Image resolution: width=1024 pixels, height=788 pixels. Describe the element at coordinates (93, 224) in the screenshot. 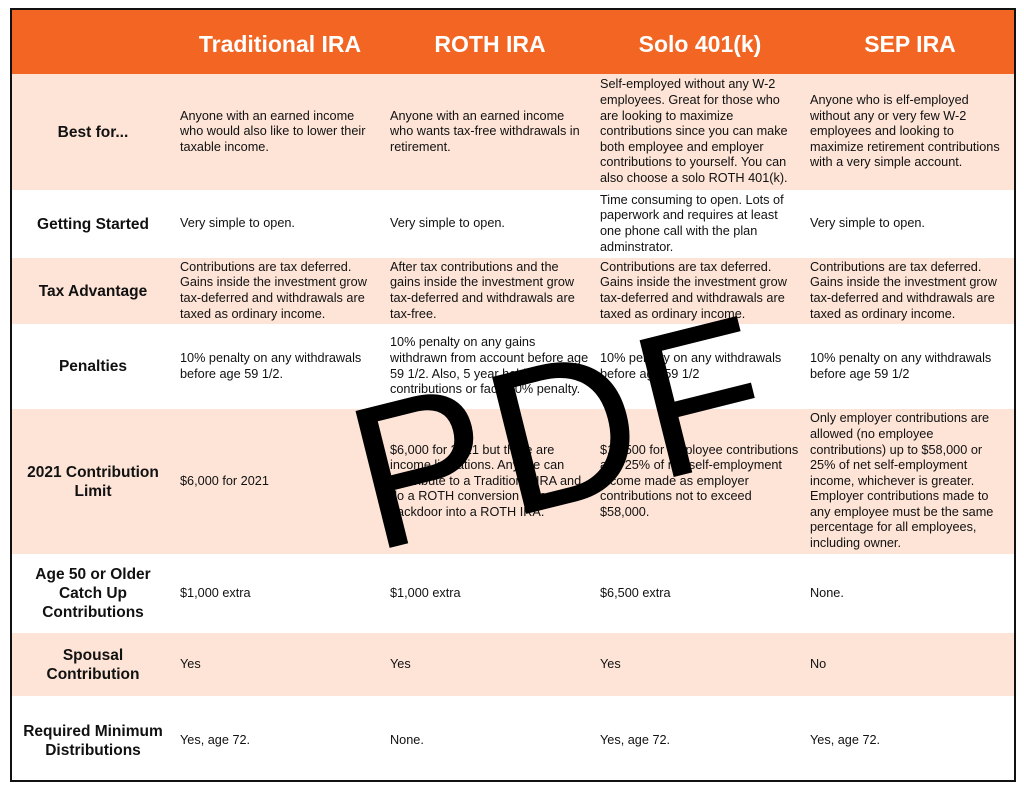

I see `row-label: Getting Started` at that location.